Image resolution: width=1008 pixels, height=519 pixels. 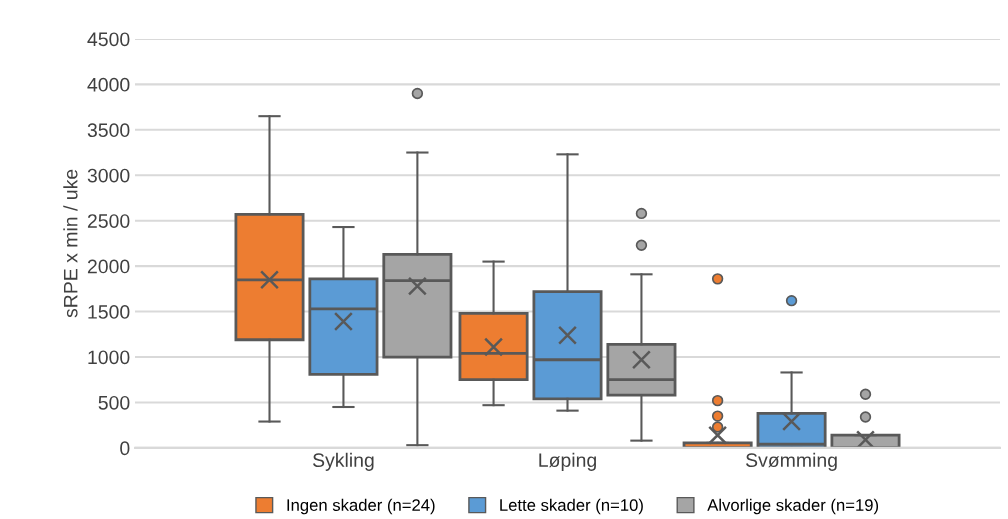 What do you see at coordinates (791, 461) in the screenshot?
I see `x-tick-label: Svømming` at bounding box center [791, 461].